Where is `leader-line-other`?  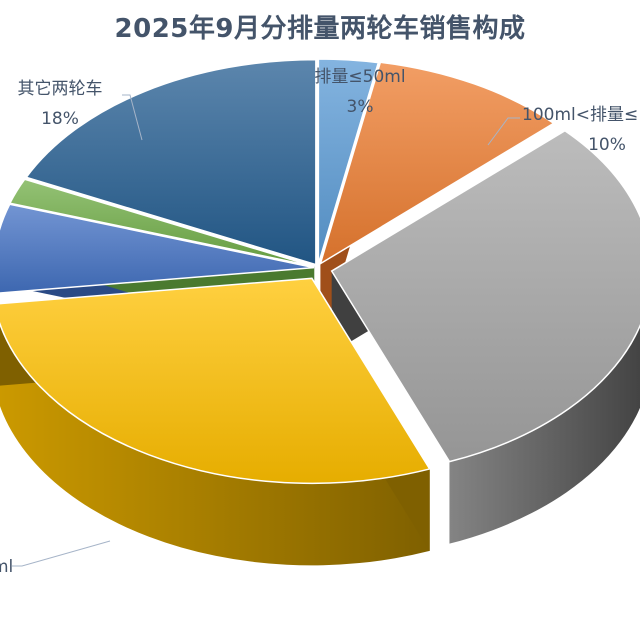
leader-line-other is located at coordinates (132, 117).